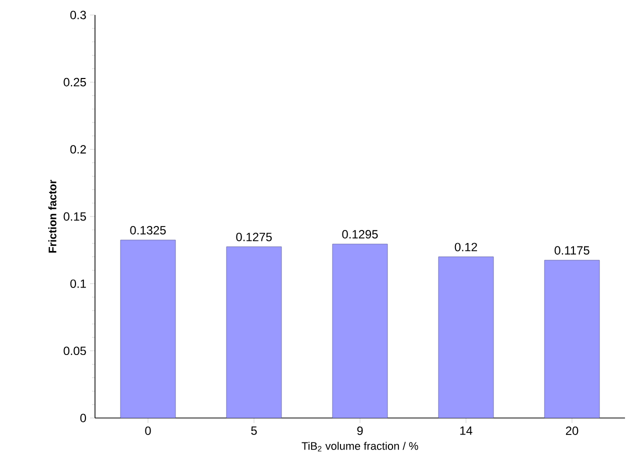 The image size is (638, 462). What do you see at coordinates (78, 283) in the screenshot?
I see `y-tick-label: 0.1` at bounding box center [78, 283].